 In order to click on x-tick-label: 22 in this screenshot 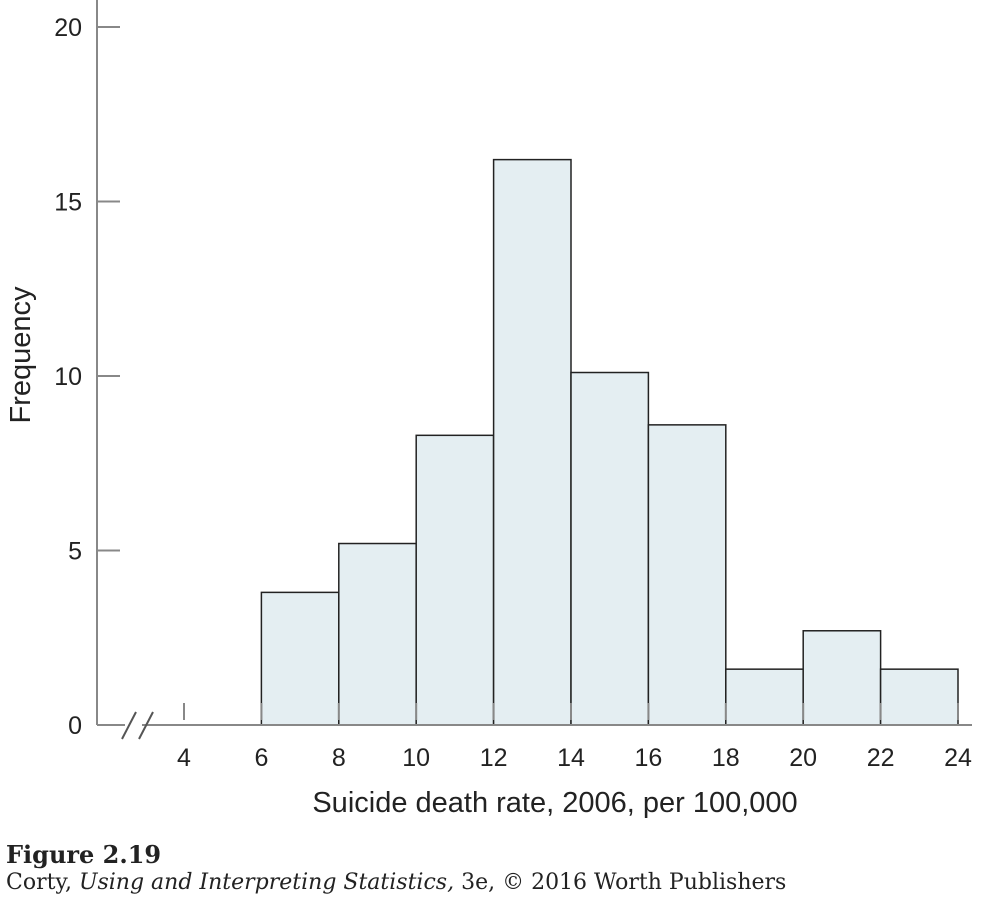, I will do `click(881, 758)`.